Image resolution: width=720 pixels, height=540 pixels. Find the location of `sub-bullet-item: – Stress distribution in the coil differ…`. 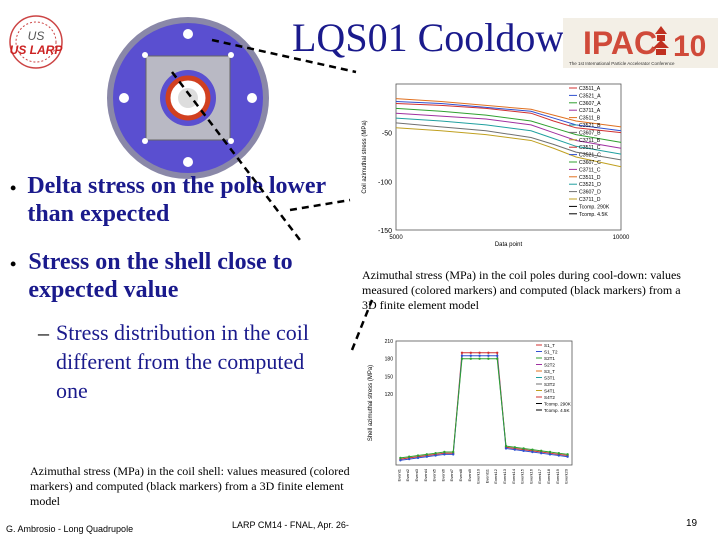

sub-bullet-item: – Stress distribution in the coil differ… is located at coordinates (183, 361).